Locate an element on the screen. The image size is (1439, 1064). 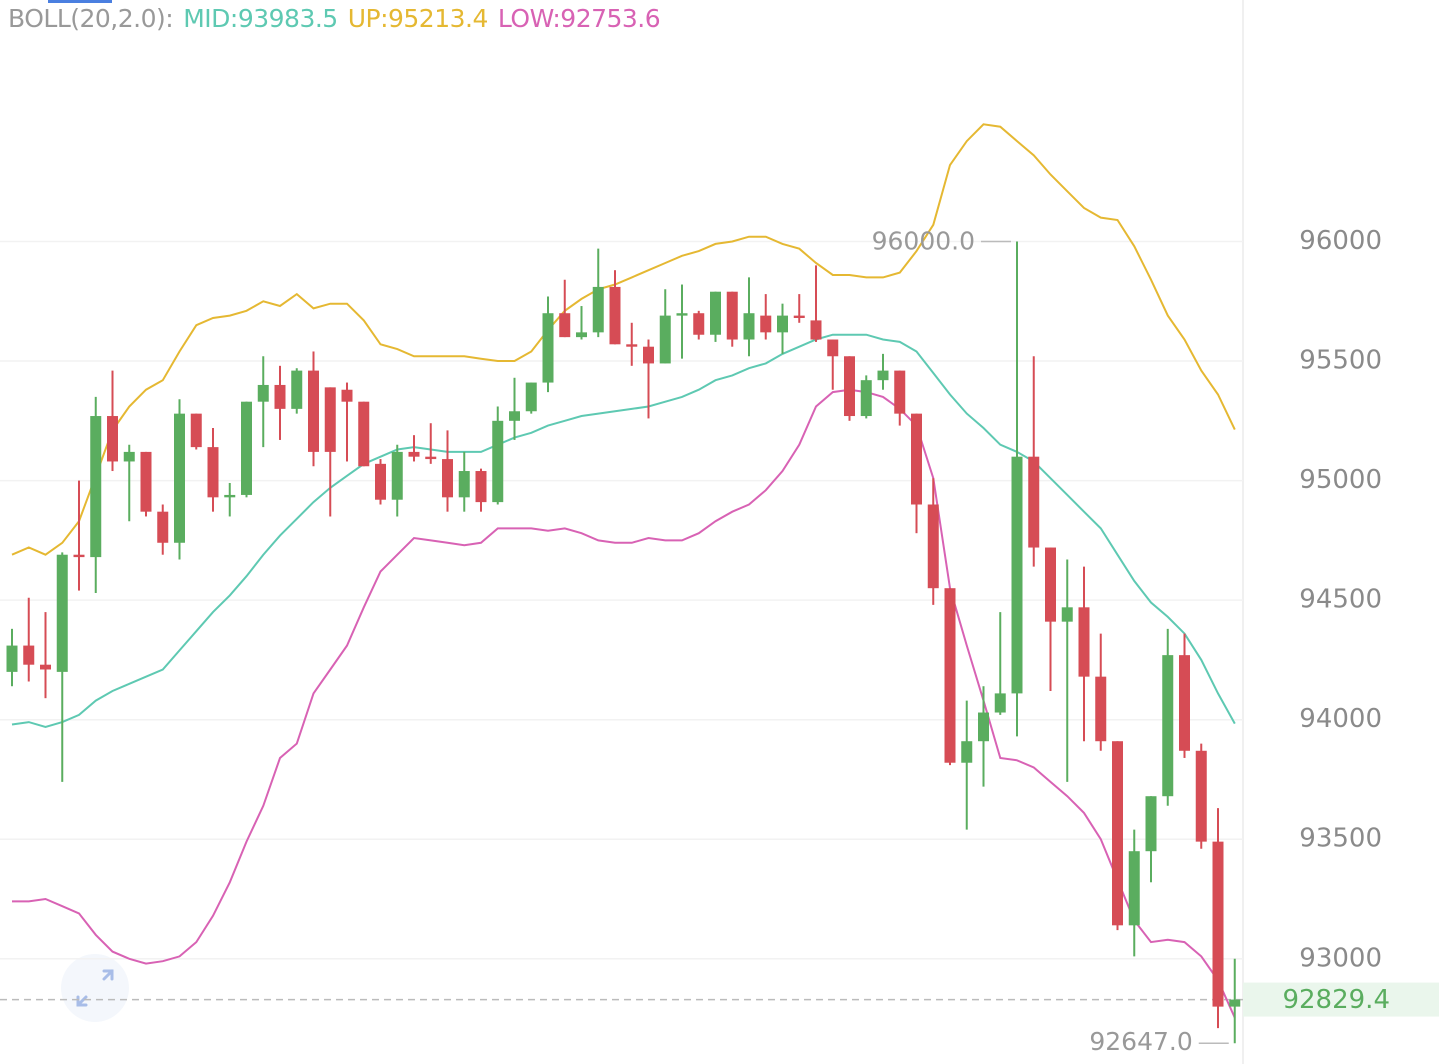
y-tick-label: 95500 is located at coordinates (1340, 361).